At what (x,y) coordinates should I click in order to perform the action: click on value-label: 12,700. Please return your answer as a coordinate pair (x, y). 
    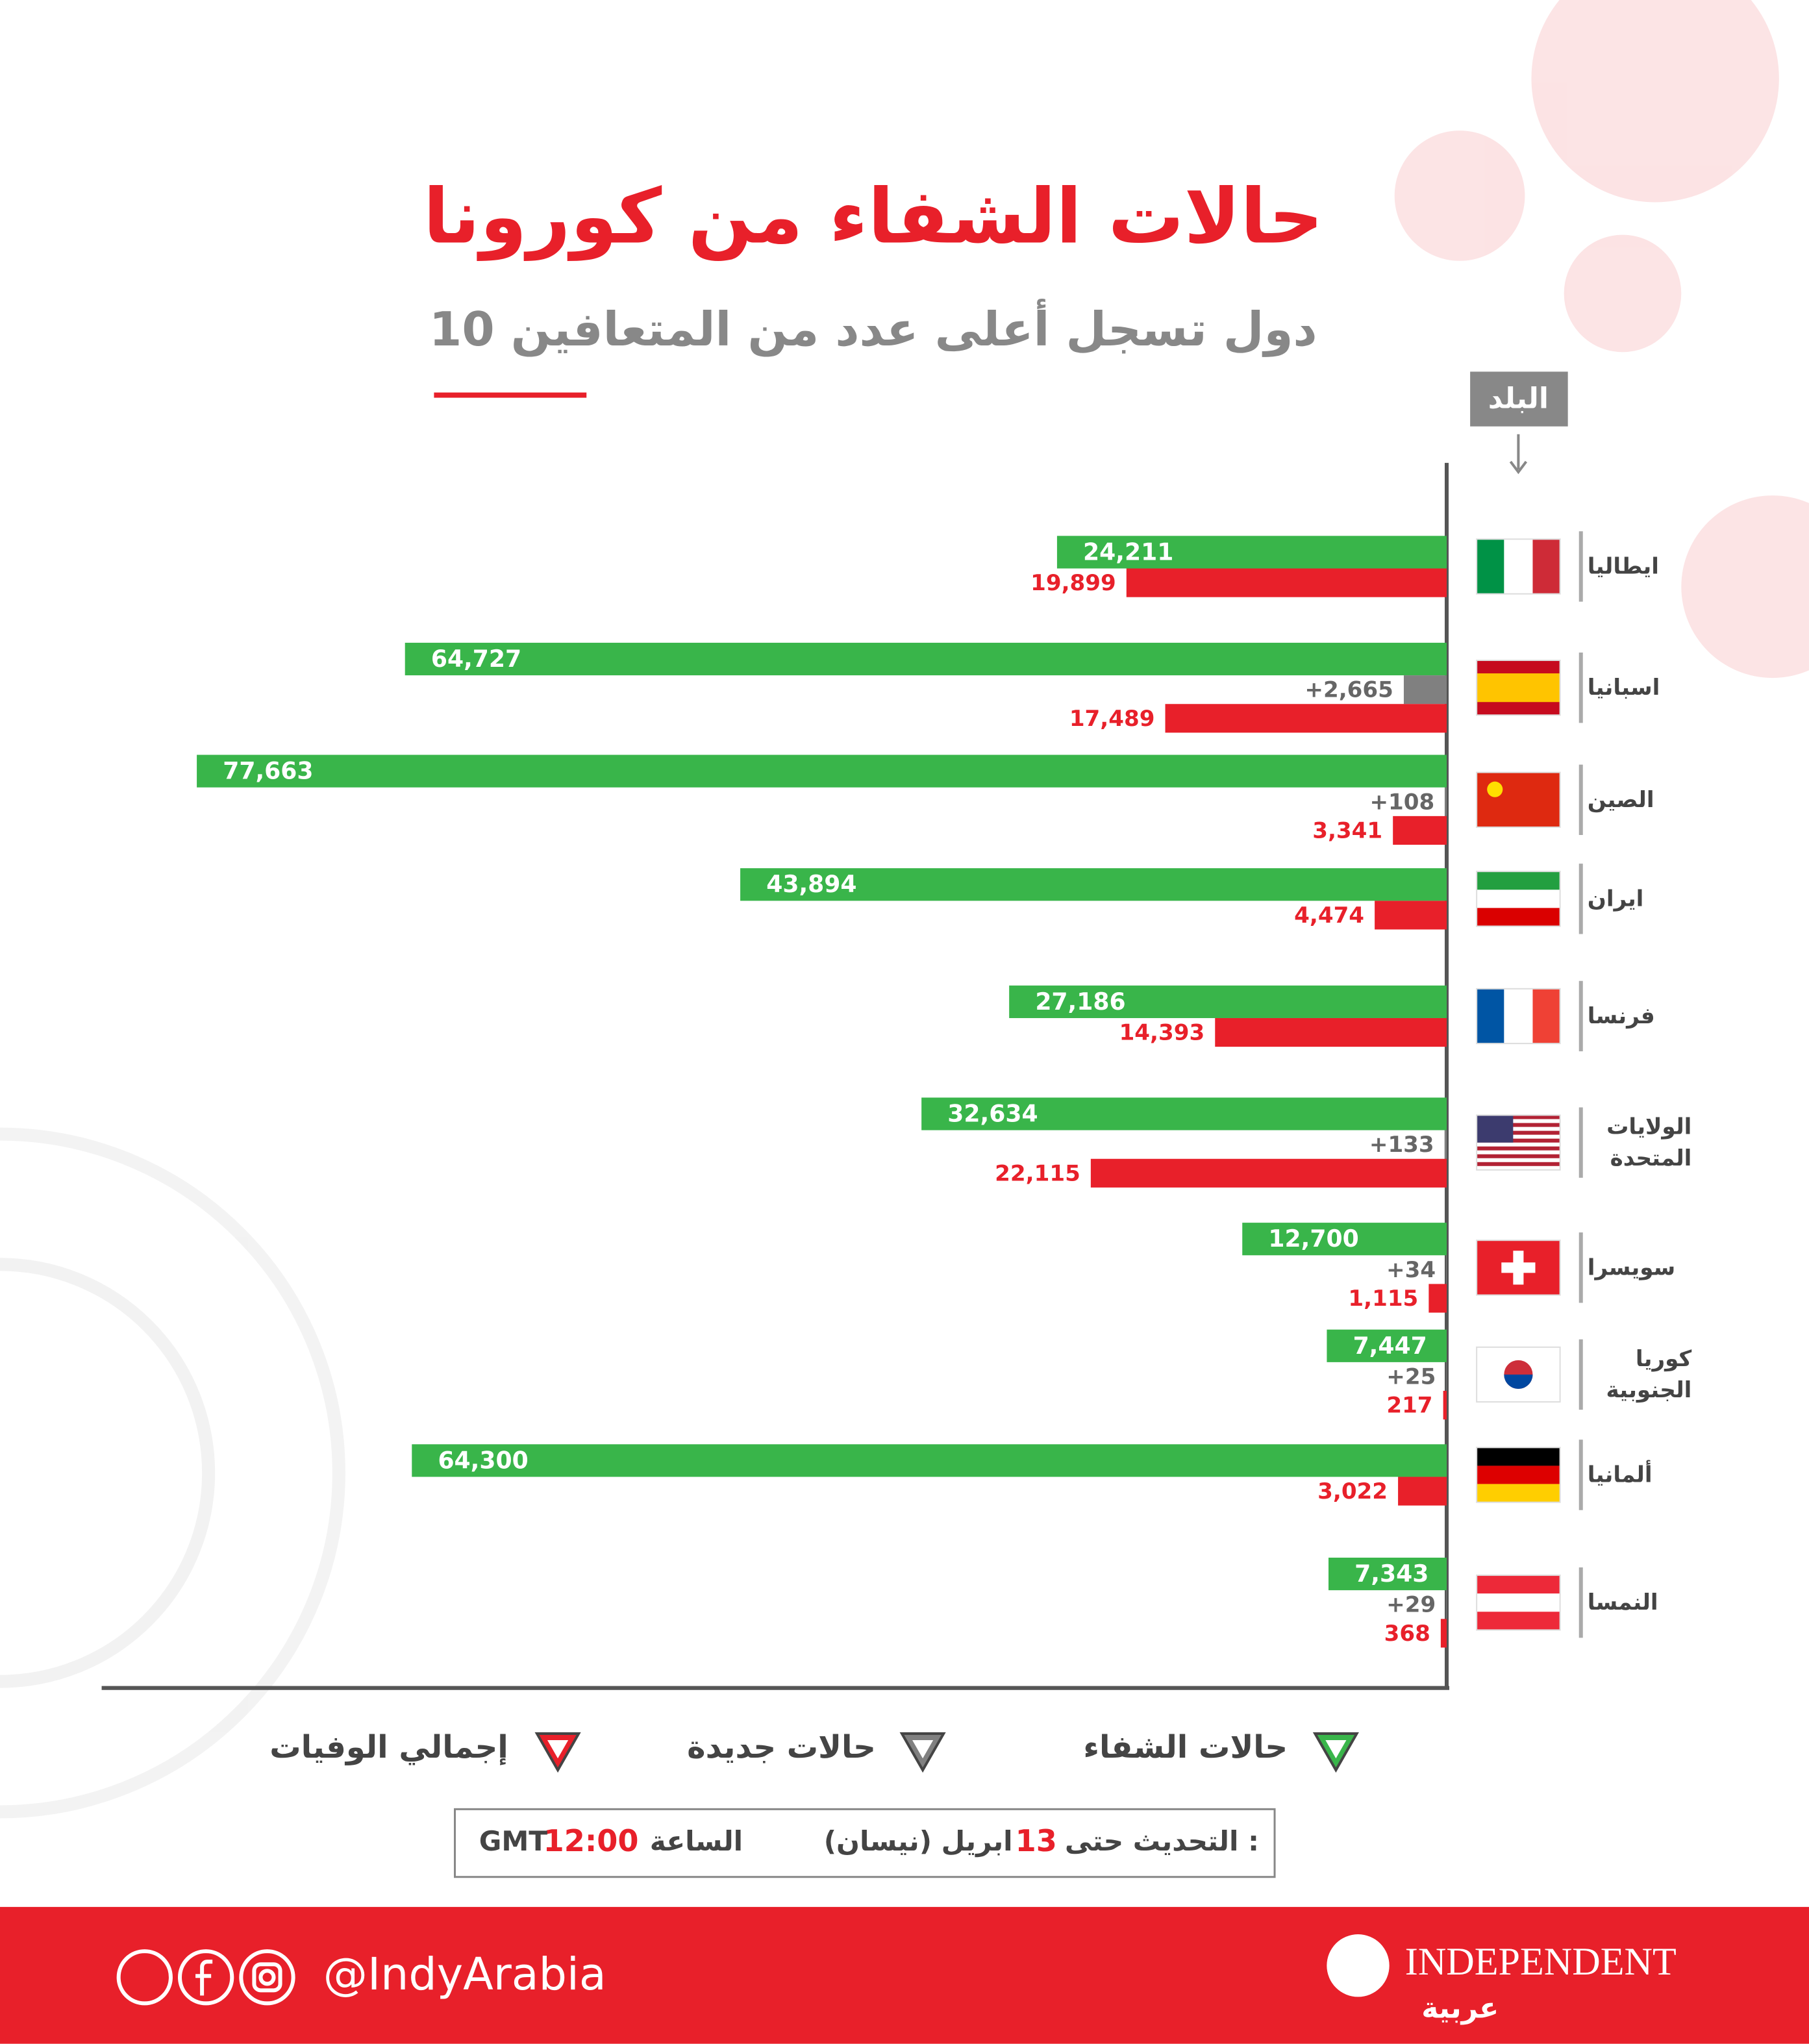
    Looking at the image, I should click on (1313, 1239).